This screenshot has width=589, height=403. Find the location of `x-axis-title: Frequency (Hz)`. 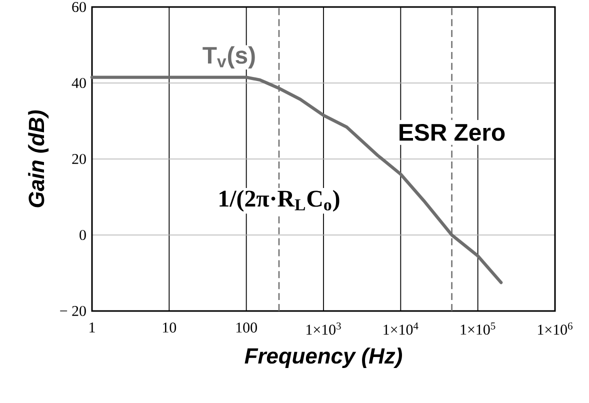

x-axis-title: Frequency (Hz) is located at coordinates (323, 358).